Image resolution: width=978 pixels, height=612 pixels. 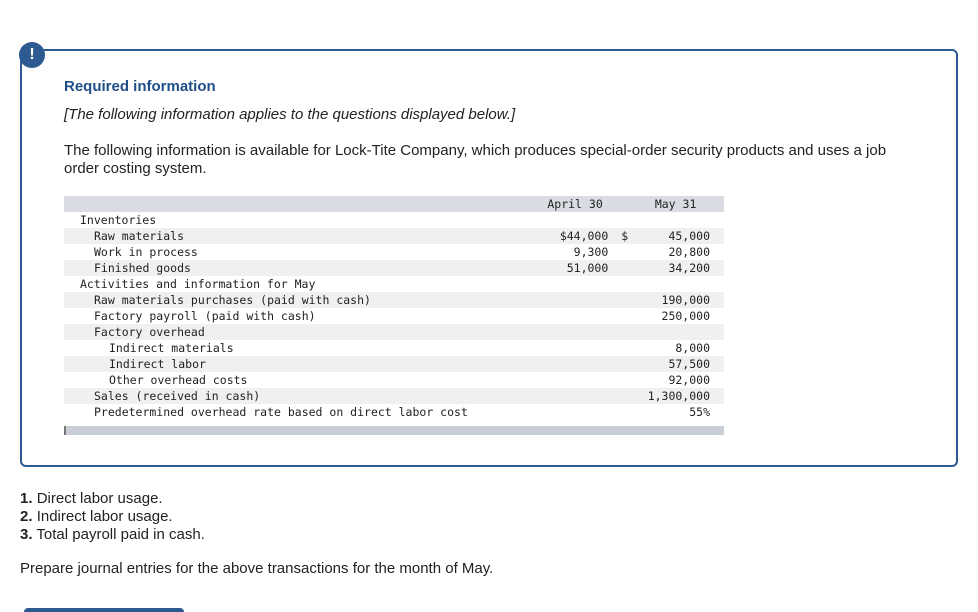 I want to click on may-31-value: 20,800, so click(x=689, y=252).